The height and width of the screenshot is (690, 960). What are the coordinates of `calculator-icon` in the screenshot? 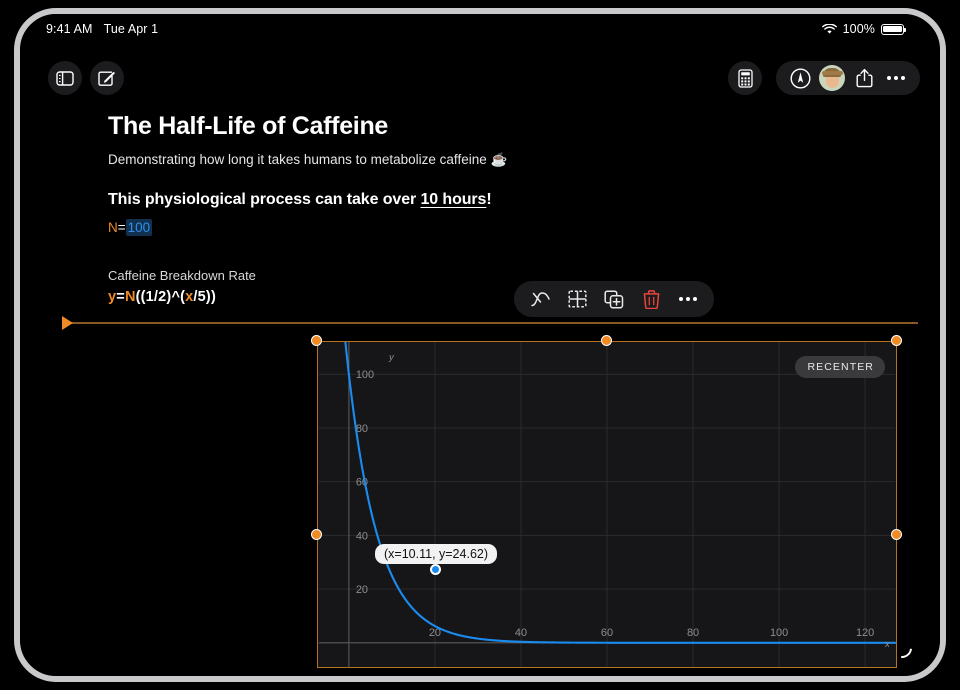 It's located at (745, 78).